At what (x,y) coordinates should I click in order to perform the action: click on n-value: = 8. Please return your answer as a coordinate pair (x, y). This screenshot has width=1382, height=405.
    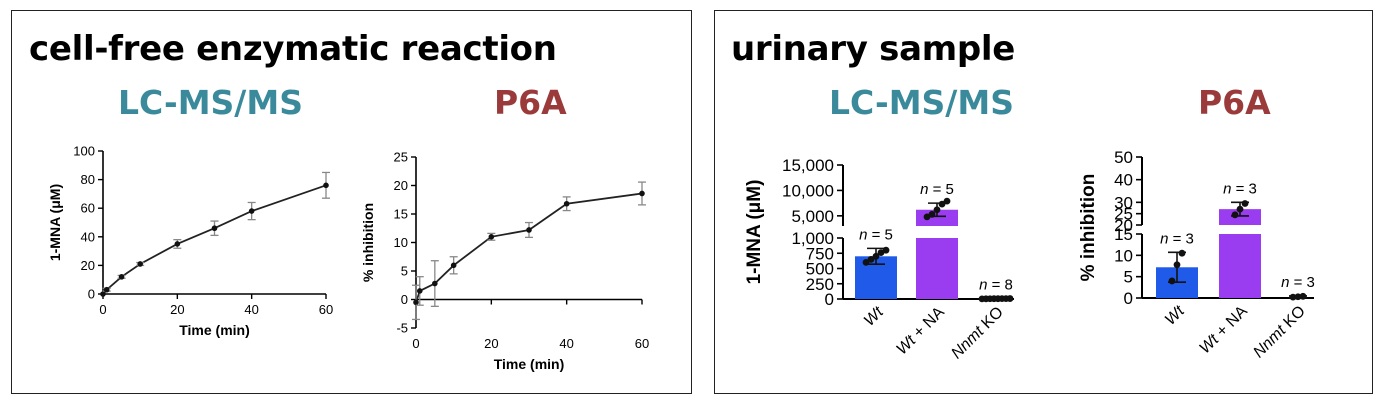
    Looking at the image, I should click on (999, 285).